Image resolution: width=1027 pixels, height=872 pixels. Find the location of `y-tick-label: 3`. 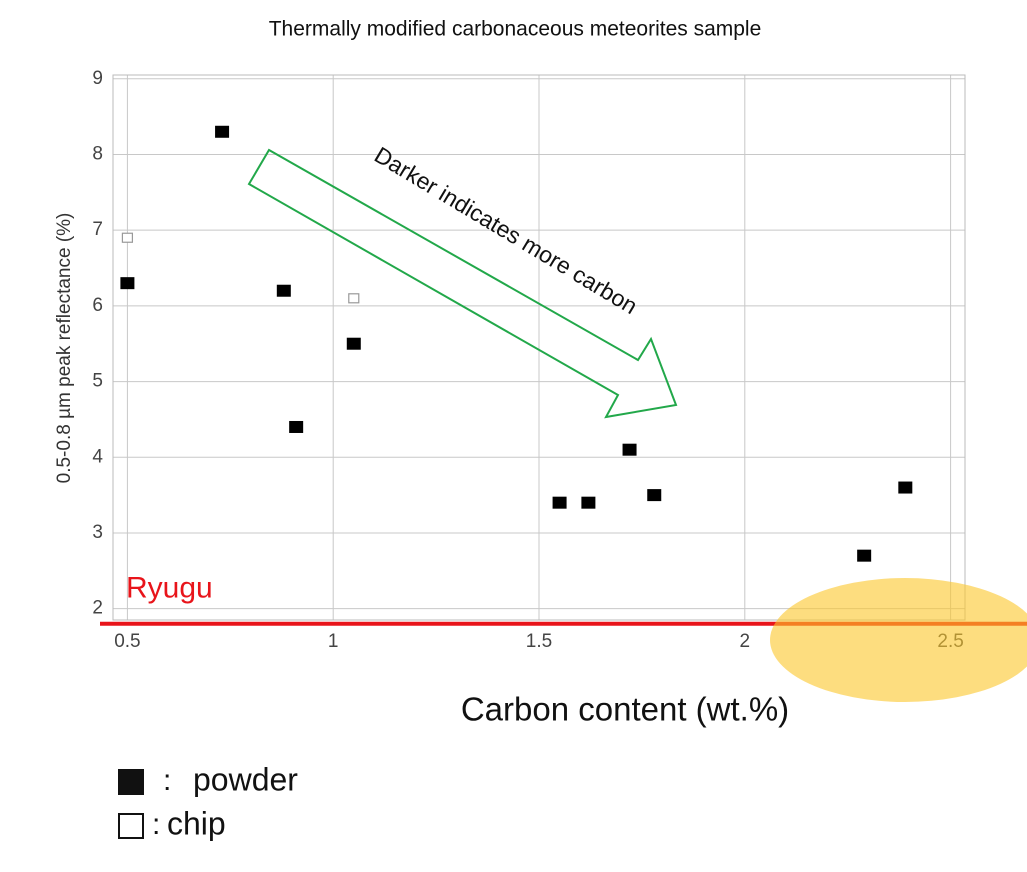

y-tick-label: 3 is located at coordinates (97, 532).